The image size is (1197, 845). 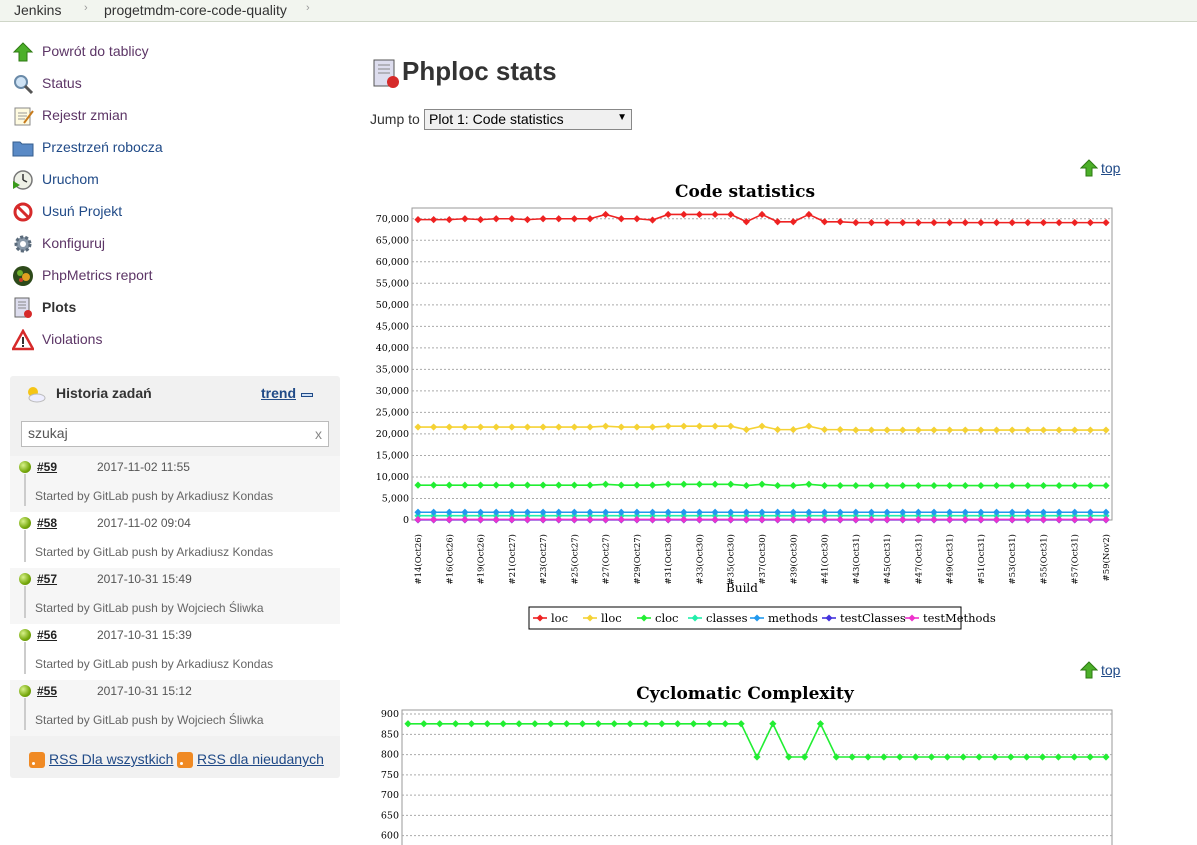 What do you see at coordinates (47, 467) in the screenshot?
I see `build-number-link: #59` at bounding box center [47, 467].